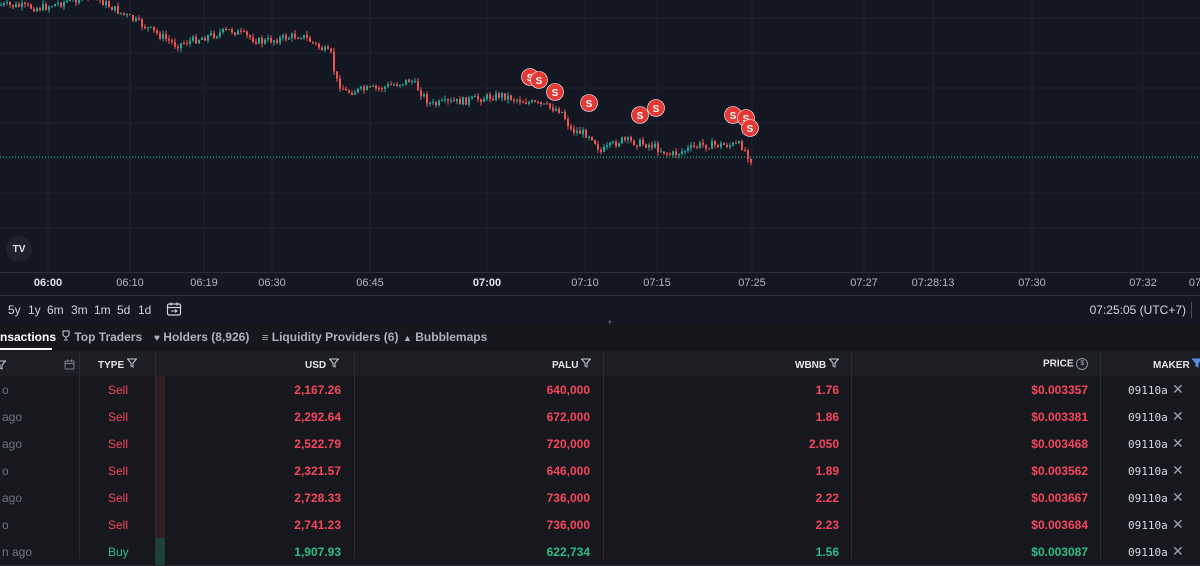 This screenshot has height=566, width=1200. I want to click on header-palu: PALU, so click(571, 364).